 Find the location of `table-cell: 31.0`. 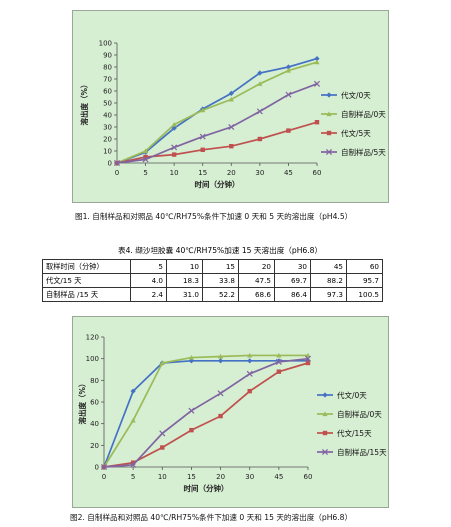

table-cell: 31.0 is located at coordinates (184, 294).